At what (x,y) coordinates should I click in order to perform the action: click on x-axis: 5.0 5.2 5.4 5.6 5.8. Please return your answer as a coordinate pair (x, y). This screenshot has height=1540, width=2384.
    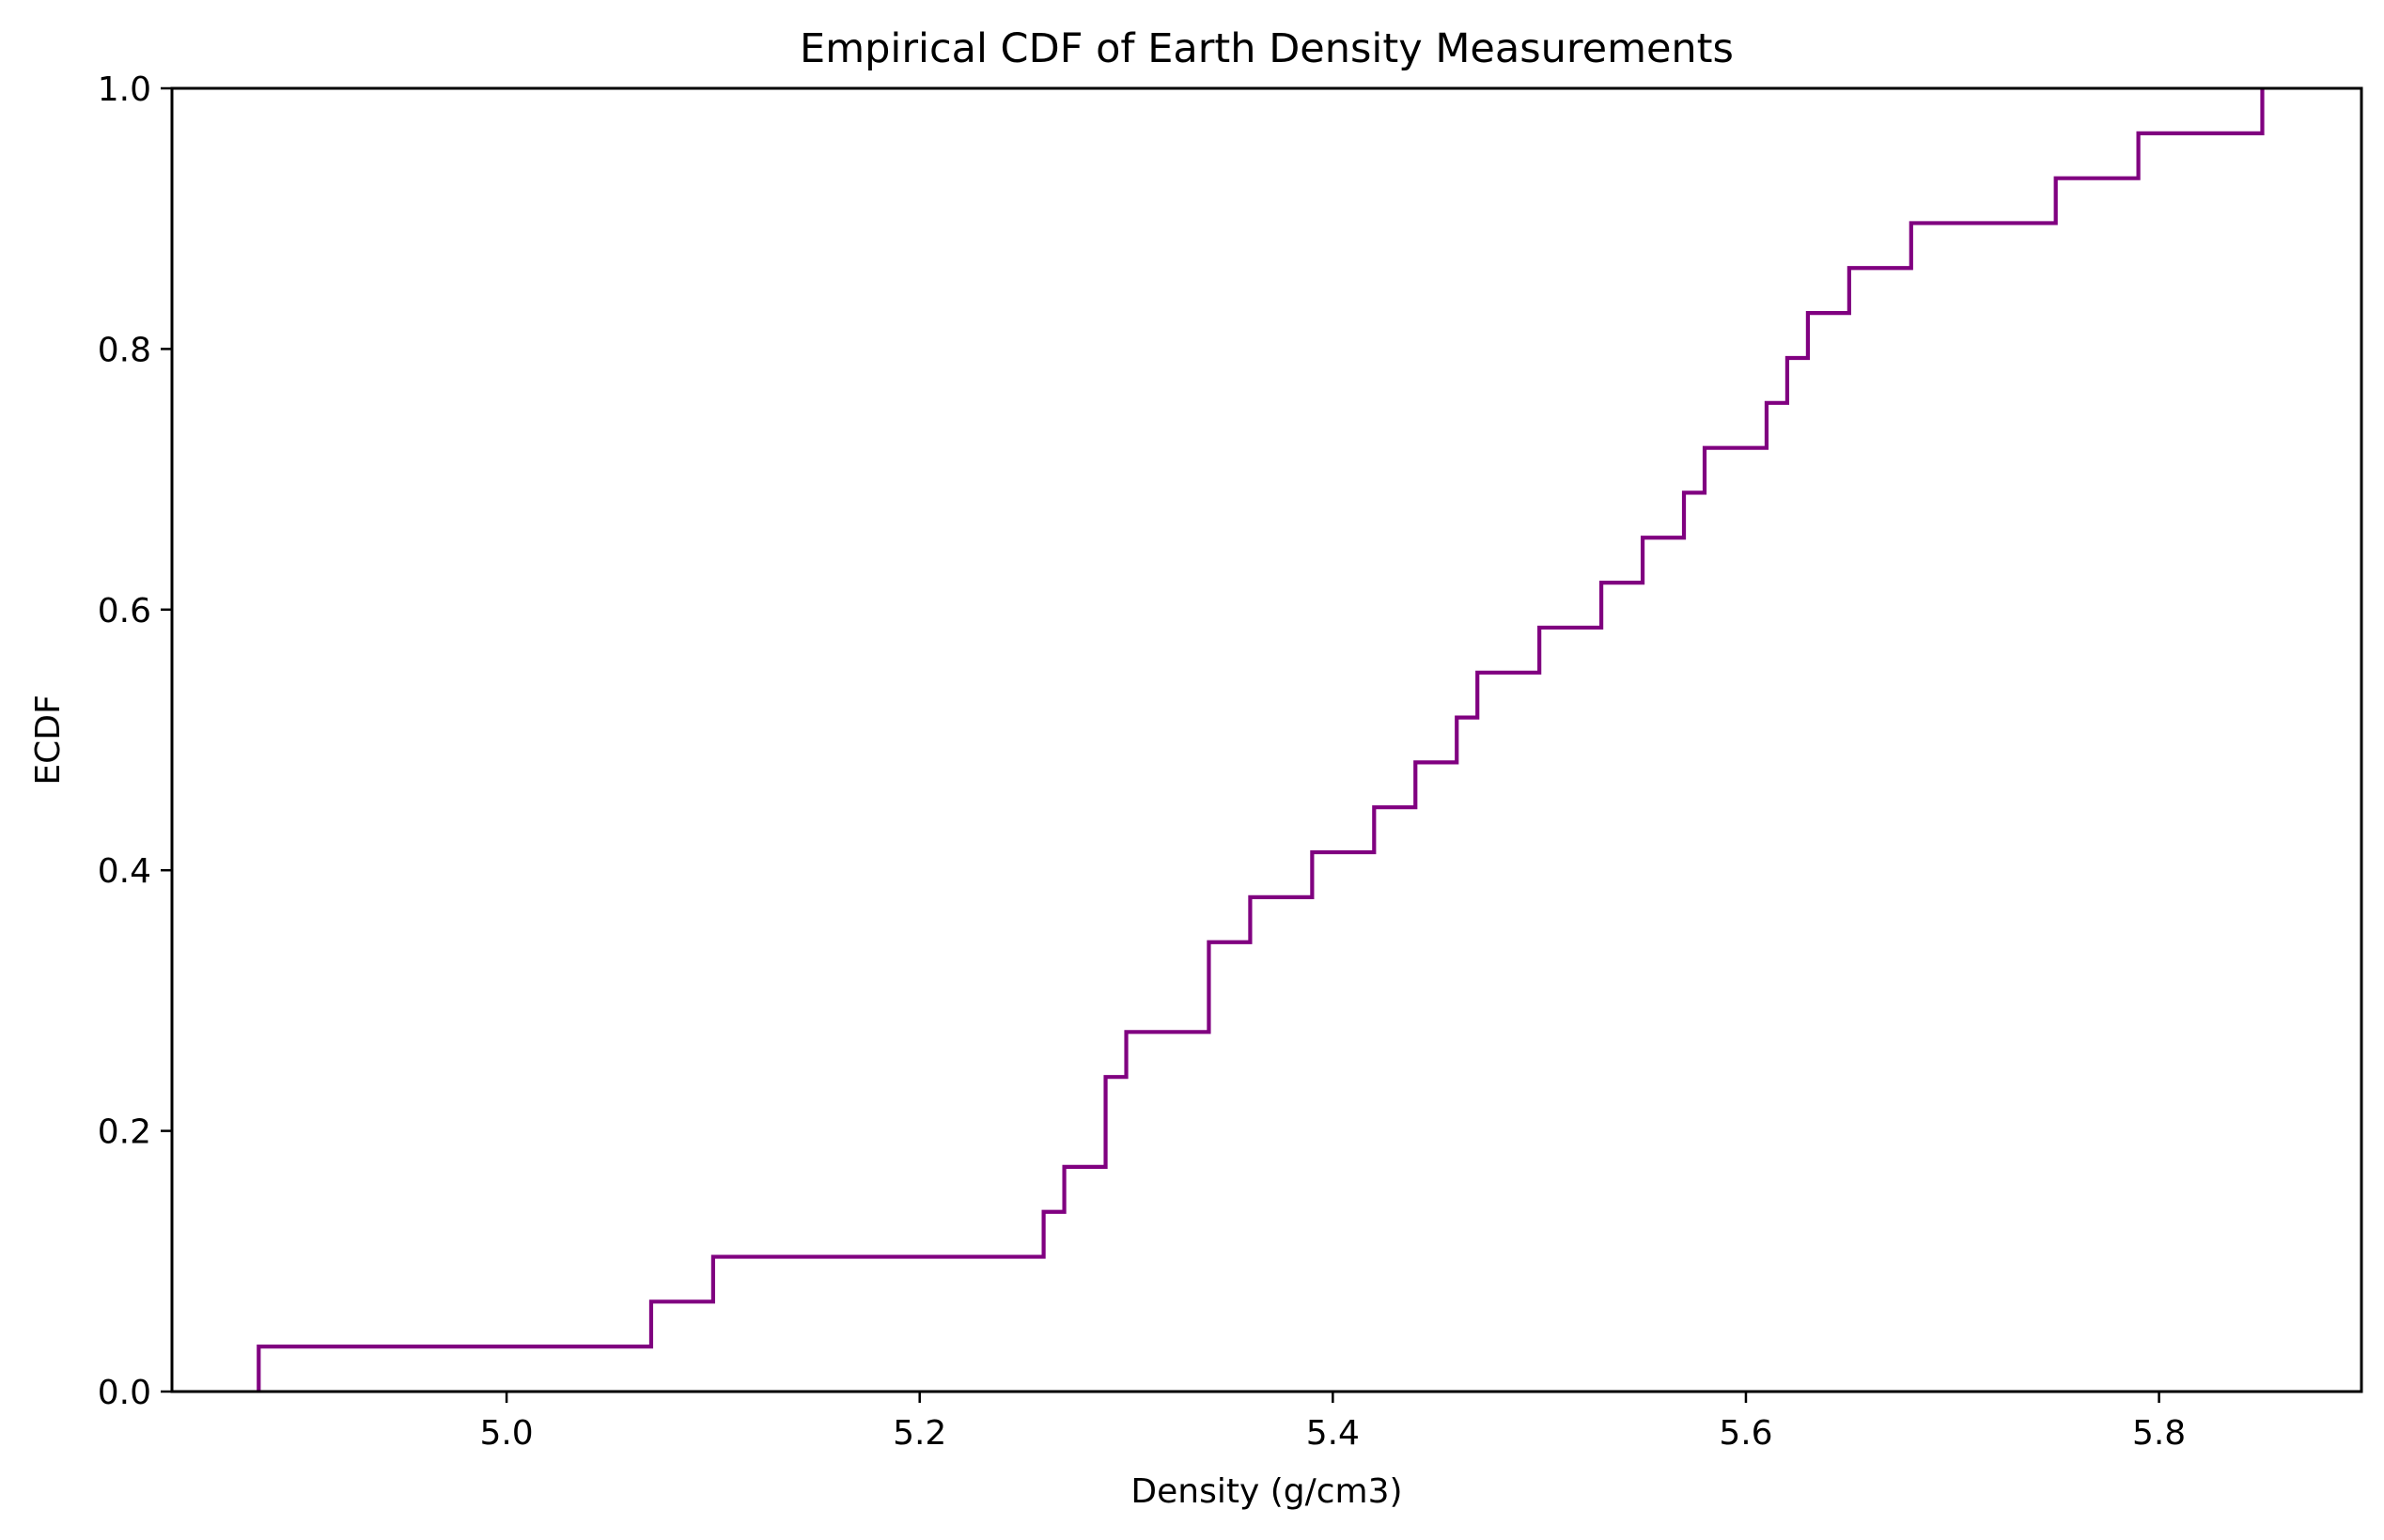
    Looking at the image, I should click on (1332, 1422).